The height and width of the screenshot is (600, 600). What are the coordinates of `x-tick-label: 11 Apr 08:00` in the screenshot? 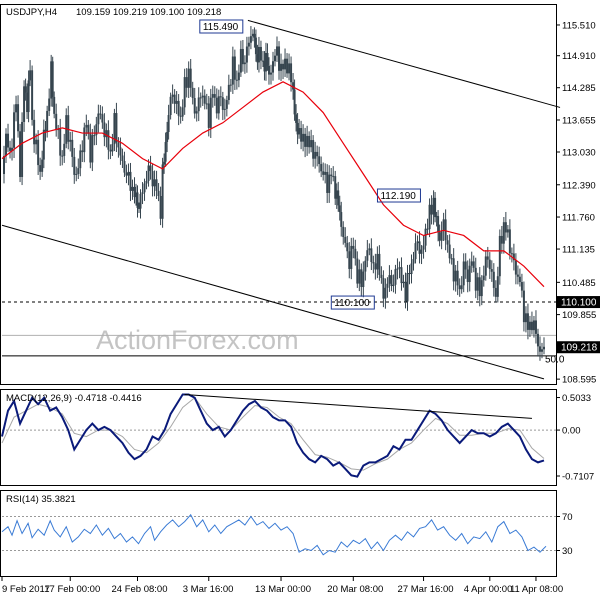 It's located at (536, 589).